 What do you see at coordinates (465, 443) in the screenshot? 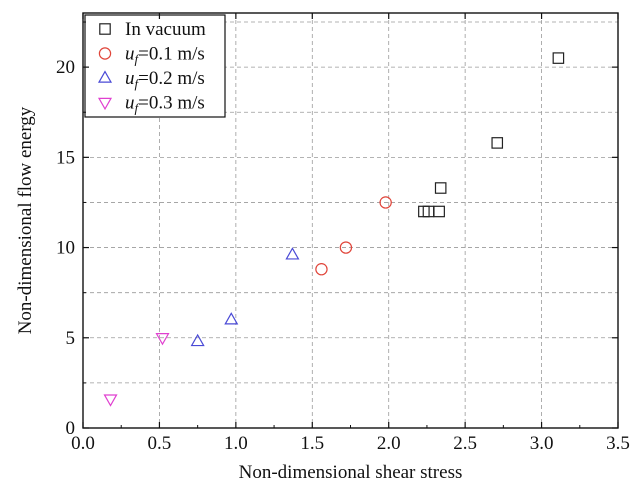
I see `x-tick-label: 2.5` at bounding box center [465, 443].